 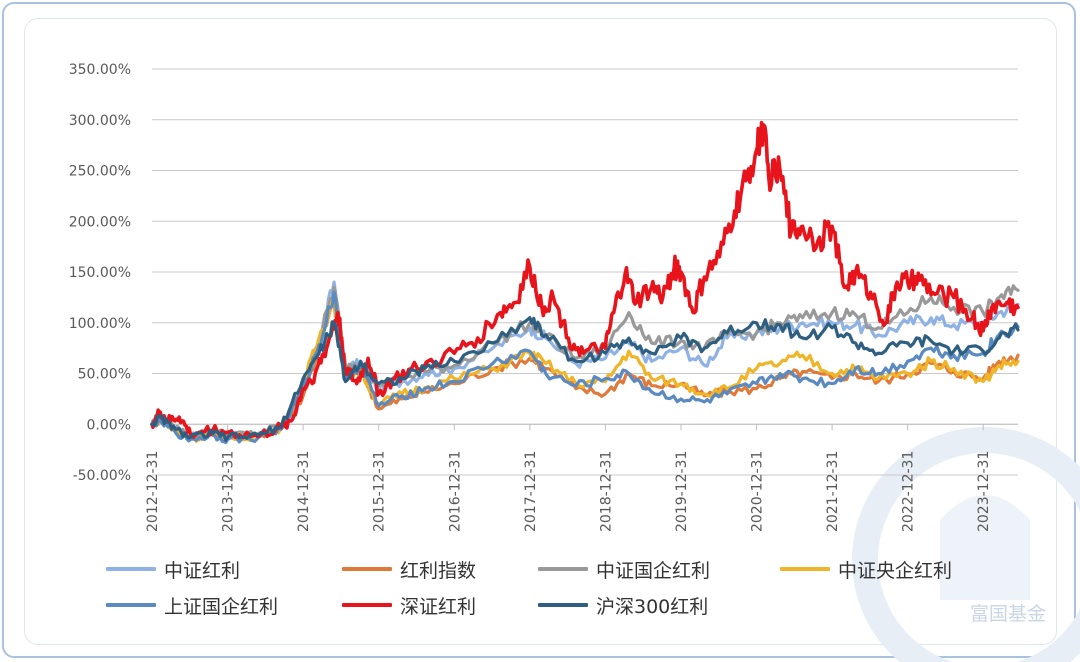 I want to click on watermark-ring-icon, so click(x=966, y=544).